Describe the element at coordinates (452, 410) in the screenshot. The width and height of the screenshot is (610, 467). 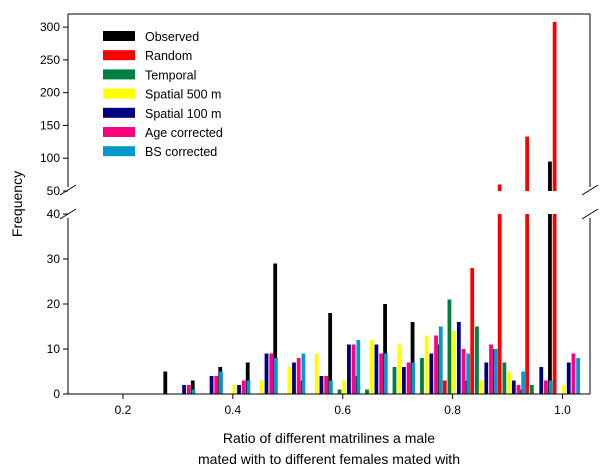
I see `x-tick-label-0.8: 0.8` at that location.